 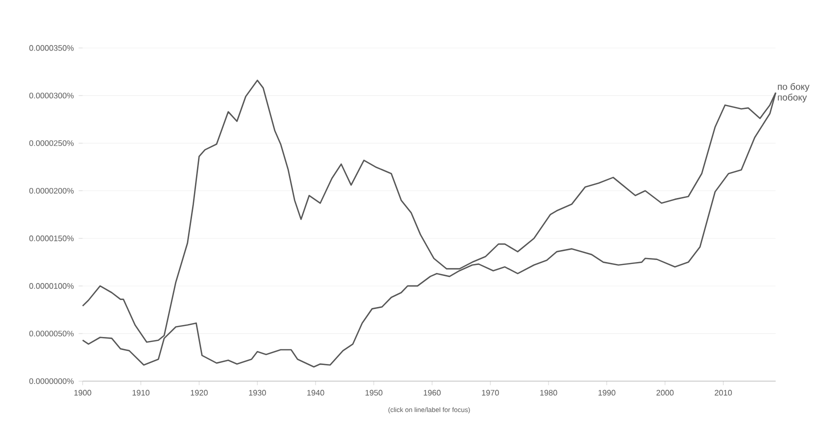 I want to click on x-tick-label: 1950, so click(x=374, y=393).